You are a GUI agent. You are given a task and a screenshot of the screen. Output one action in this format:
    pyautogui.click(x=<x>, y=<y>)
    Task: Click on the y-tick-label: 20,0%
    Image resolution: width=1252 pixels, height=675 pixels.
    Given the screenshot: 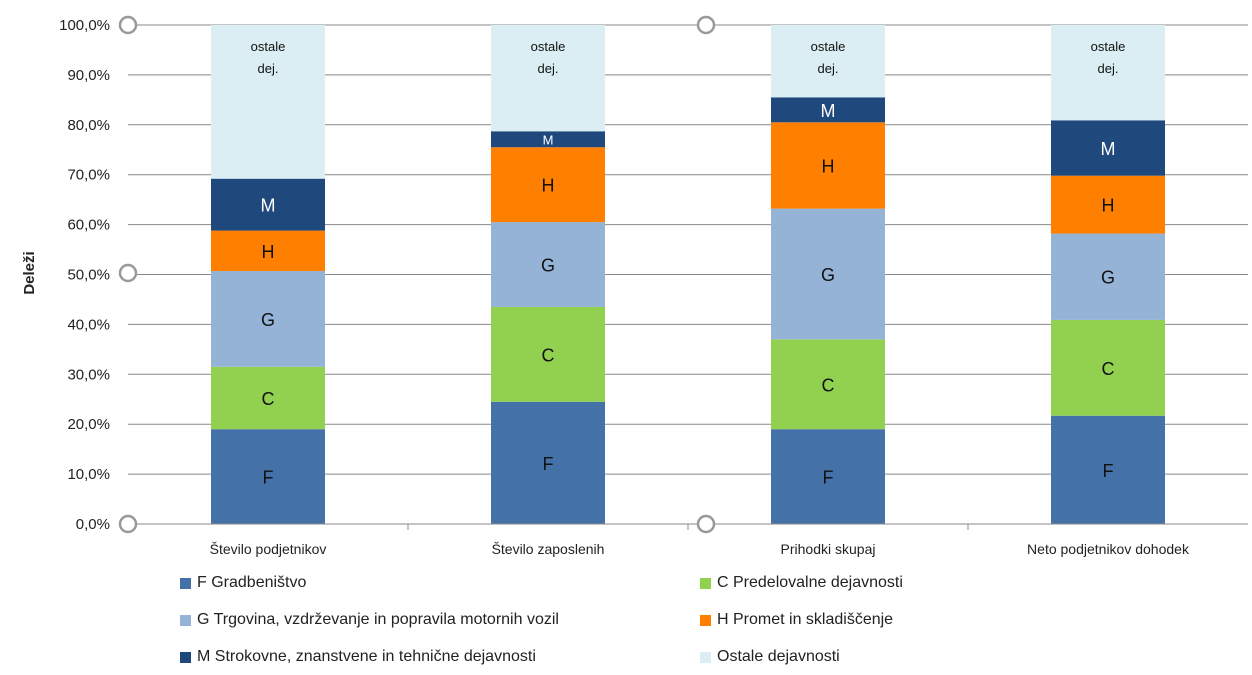 What is the action you would take?
    pyautogui.click(x=88, y=424)
    